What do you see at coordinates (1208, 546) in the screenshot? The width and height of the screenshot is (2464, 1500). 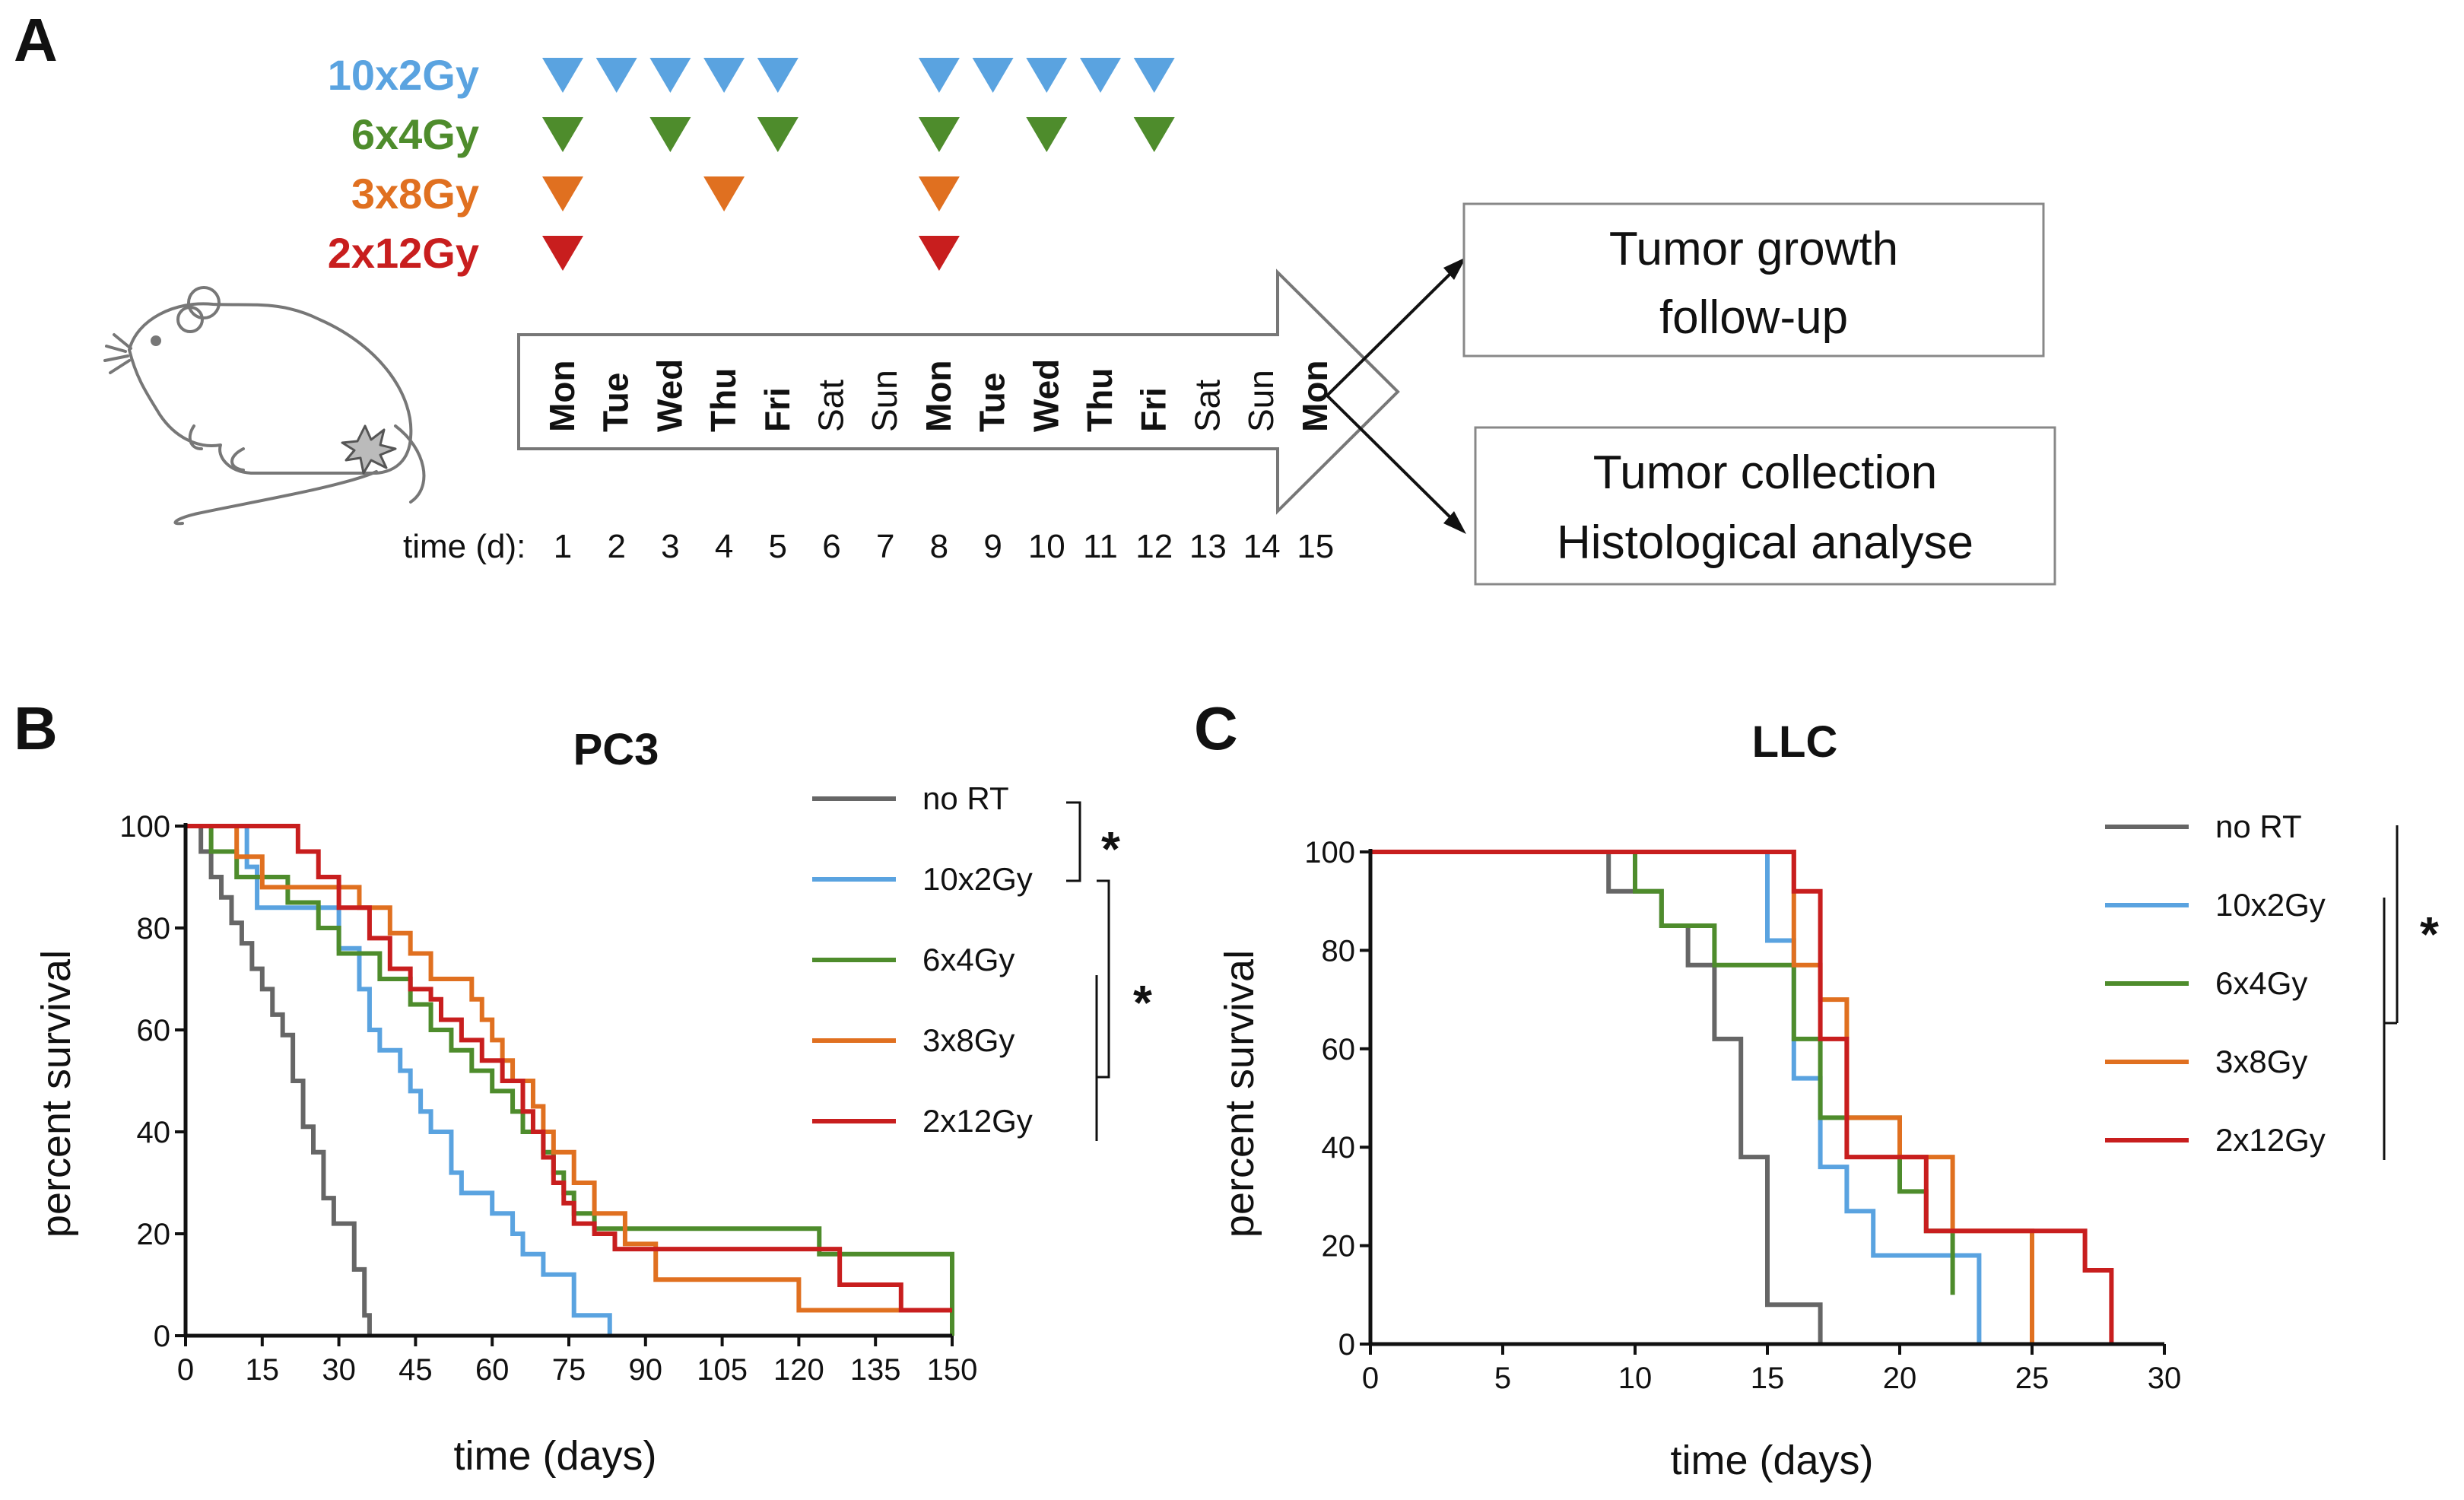 I see `day-number-13: 13` at bounding box center [1208, 546].